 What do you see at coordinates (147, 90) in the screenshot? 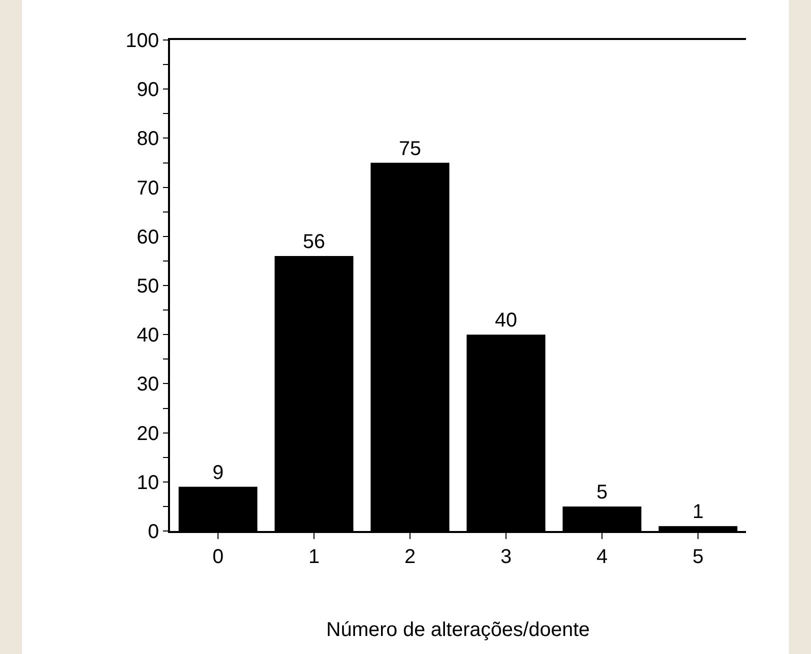
I see `y-tick-label: 90` at bounding box center [147, 90].